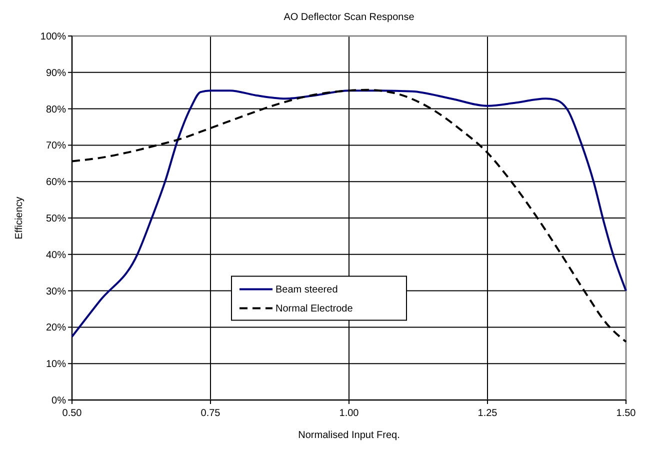 The width and height of the screenshot is (651, 468). Describe the element at coordinates (59, 401) in the screenshot. I see `y-tick-label: 0%` at that location.